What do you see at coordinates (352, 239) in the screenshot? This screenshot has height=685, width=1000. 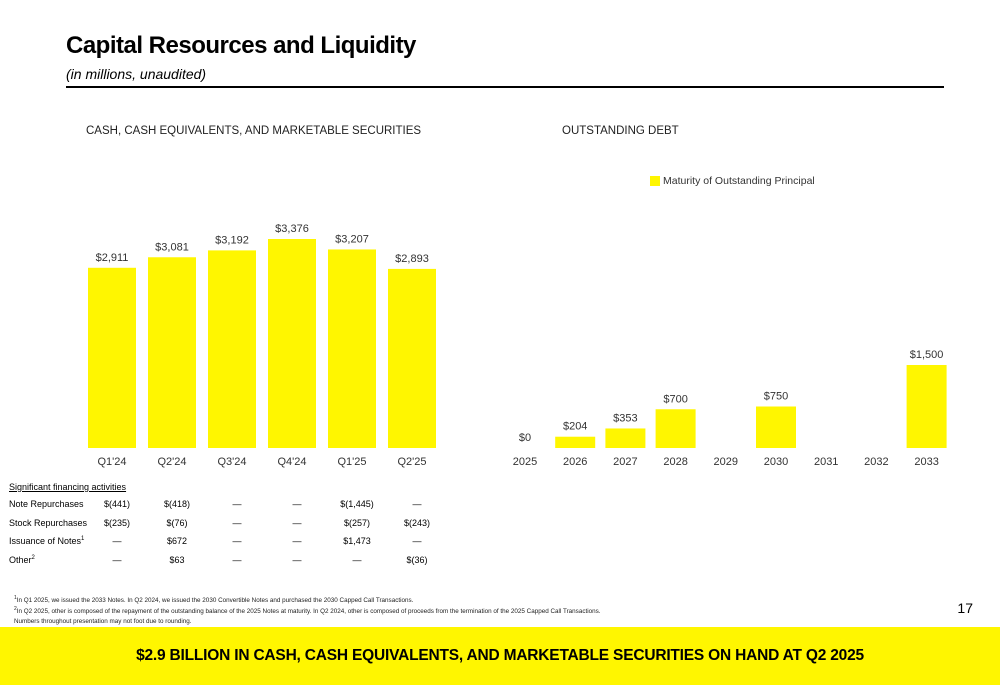 I see `data-label: $3,207` at bounding box center [352, 239].